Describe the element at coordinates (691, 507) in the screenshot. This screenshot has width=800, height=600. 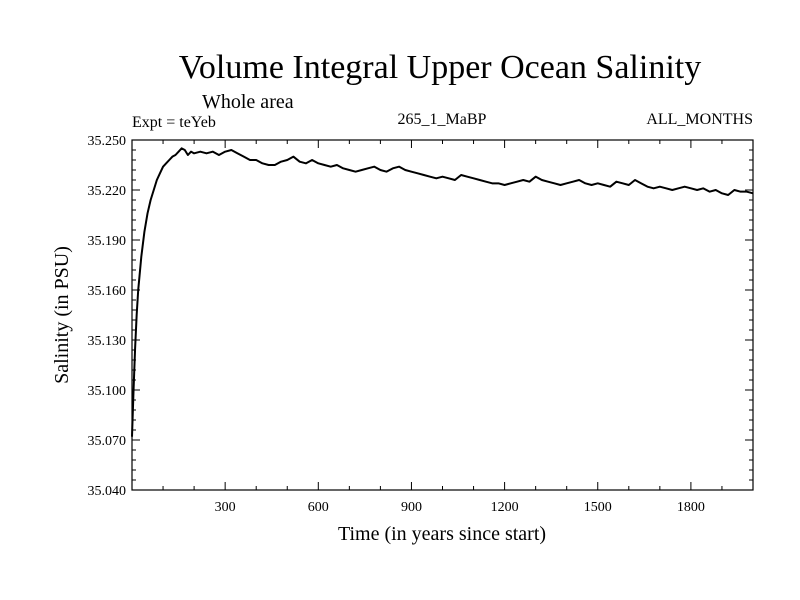
I see `x-tick-label: 1800` at that location.